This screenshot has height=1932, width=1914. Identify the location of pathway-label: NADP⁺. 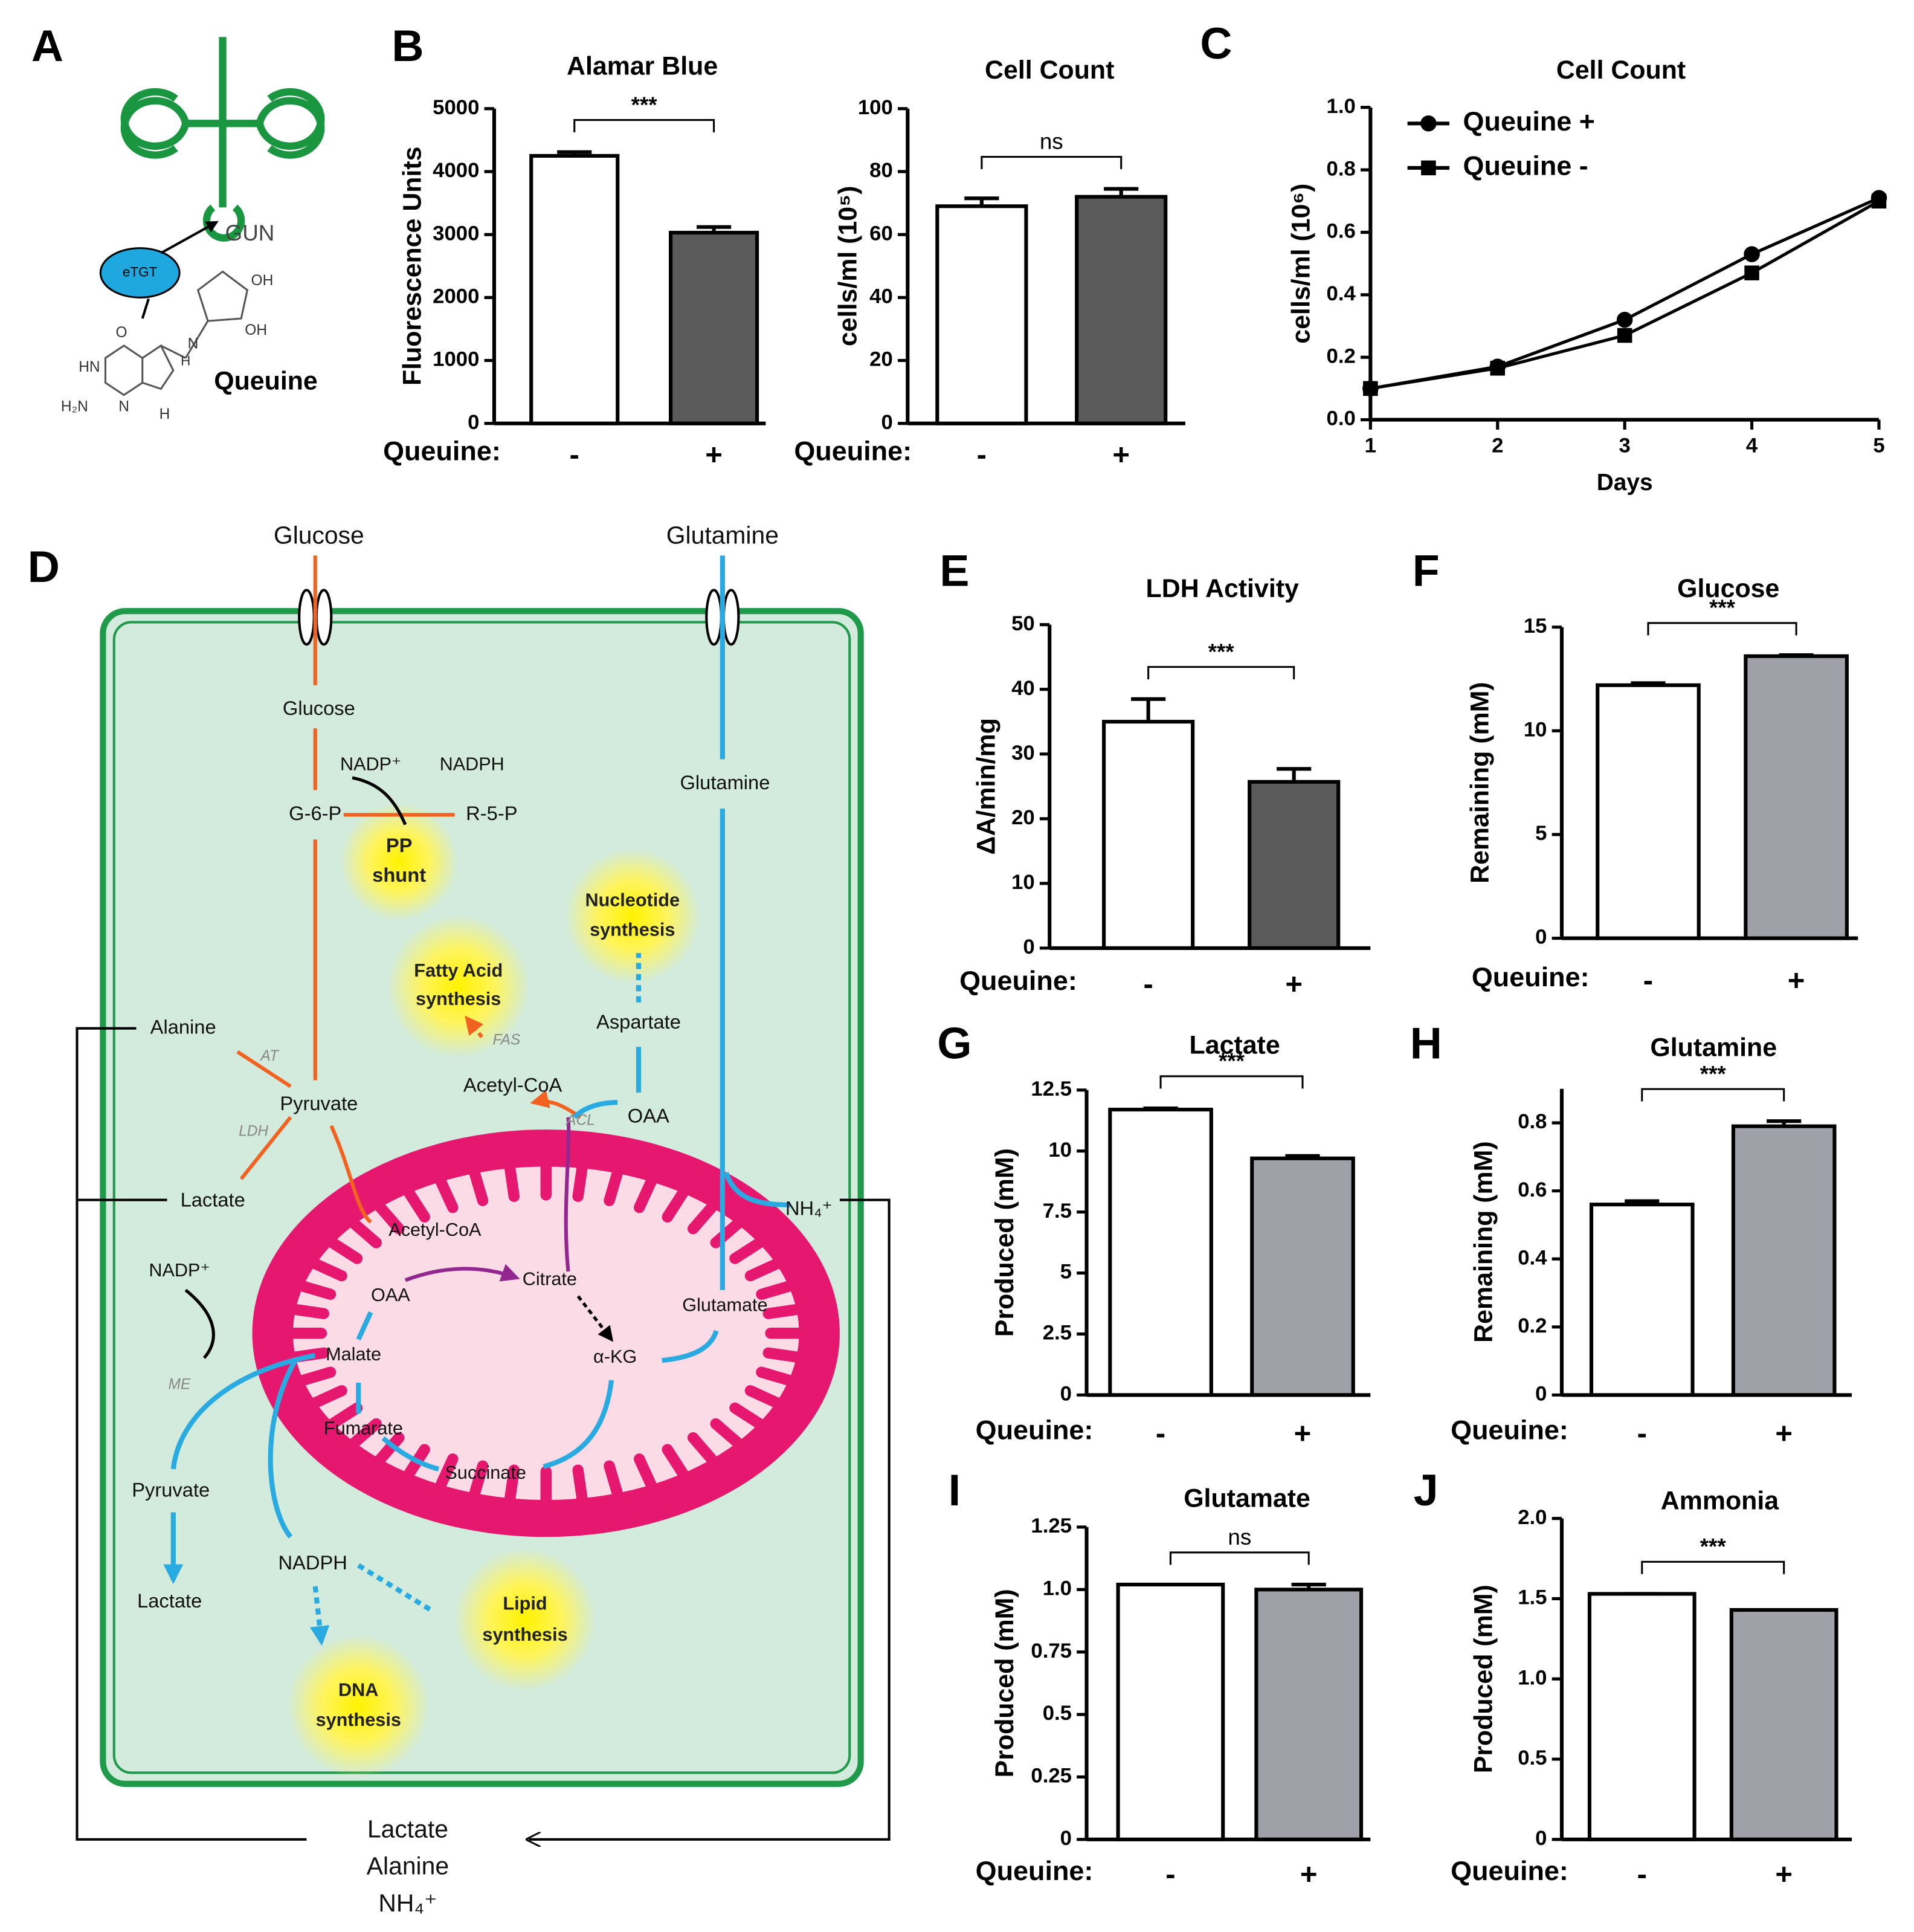
(370, 764).